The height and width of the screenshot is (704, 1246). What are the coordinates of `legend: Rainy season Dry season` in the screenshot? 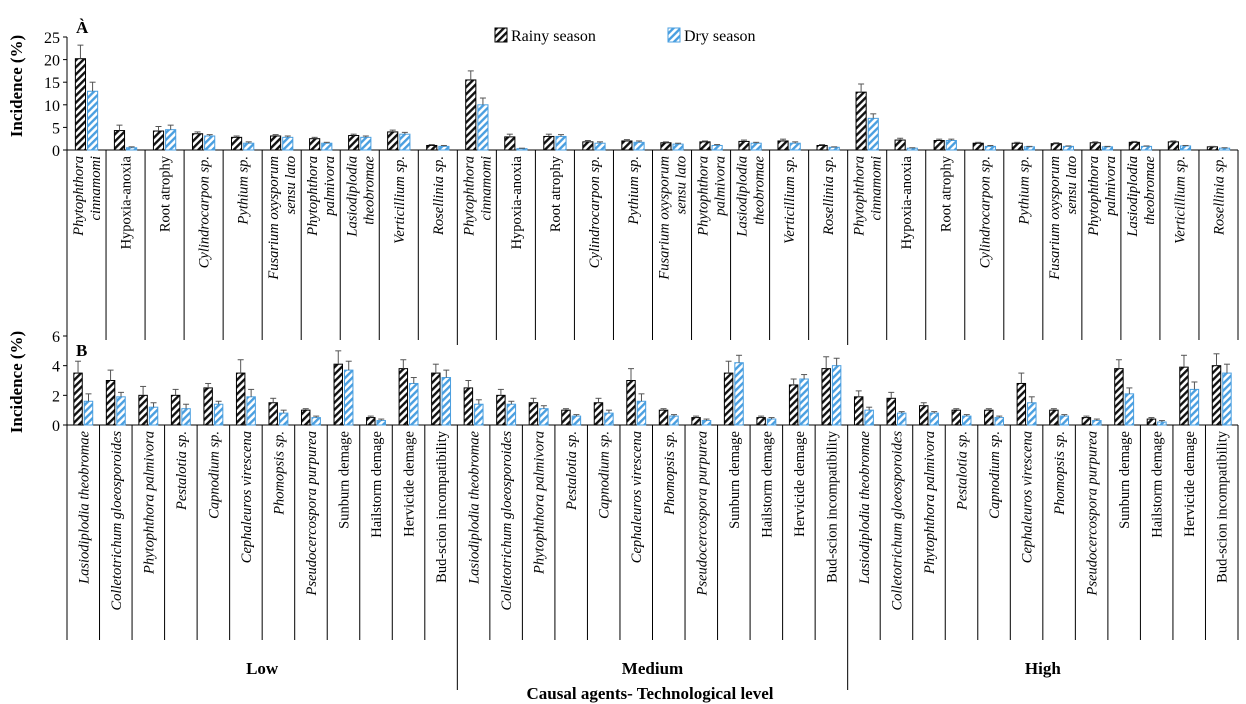 It's located at (625, 36).